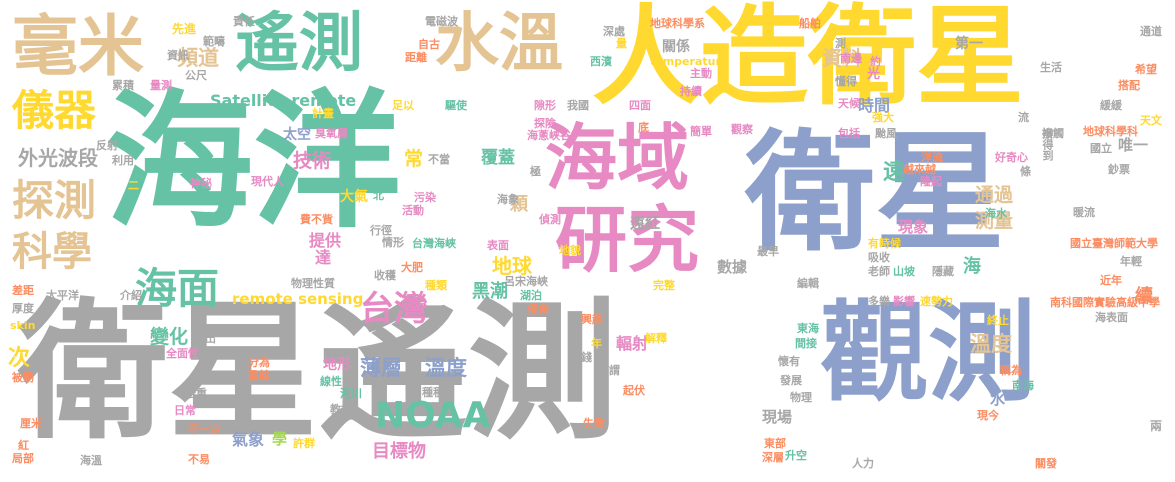  What do you see at coordinates (545, 105) in the screenshot?
I see `word: 隙形` at bounding box center [545, 105].